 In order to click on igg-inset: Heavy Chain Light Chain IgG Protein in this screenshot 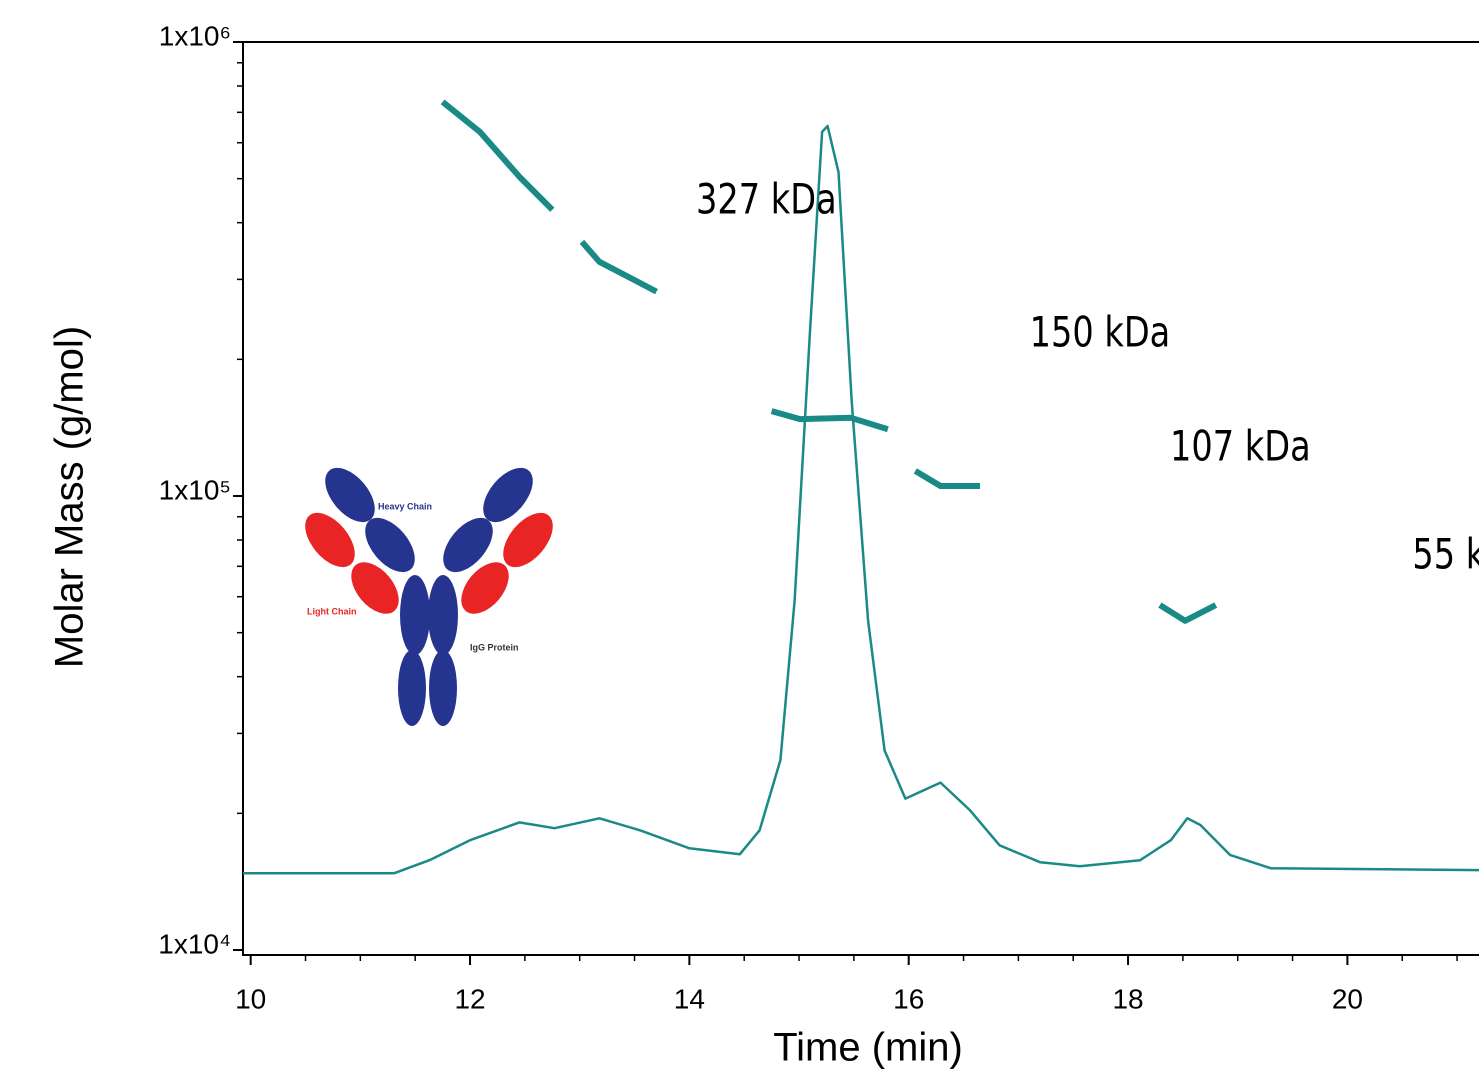, I will do `click(429, 596)`.